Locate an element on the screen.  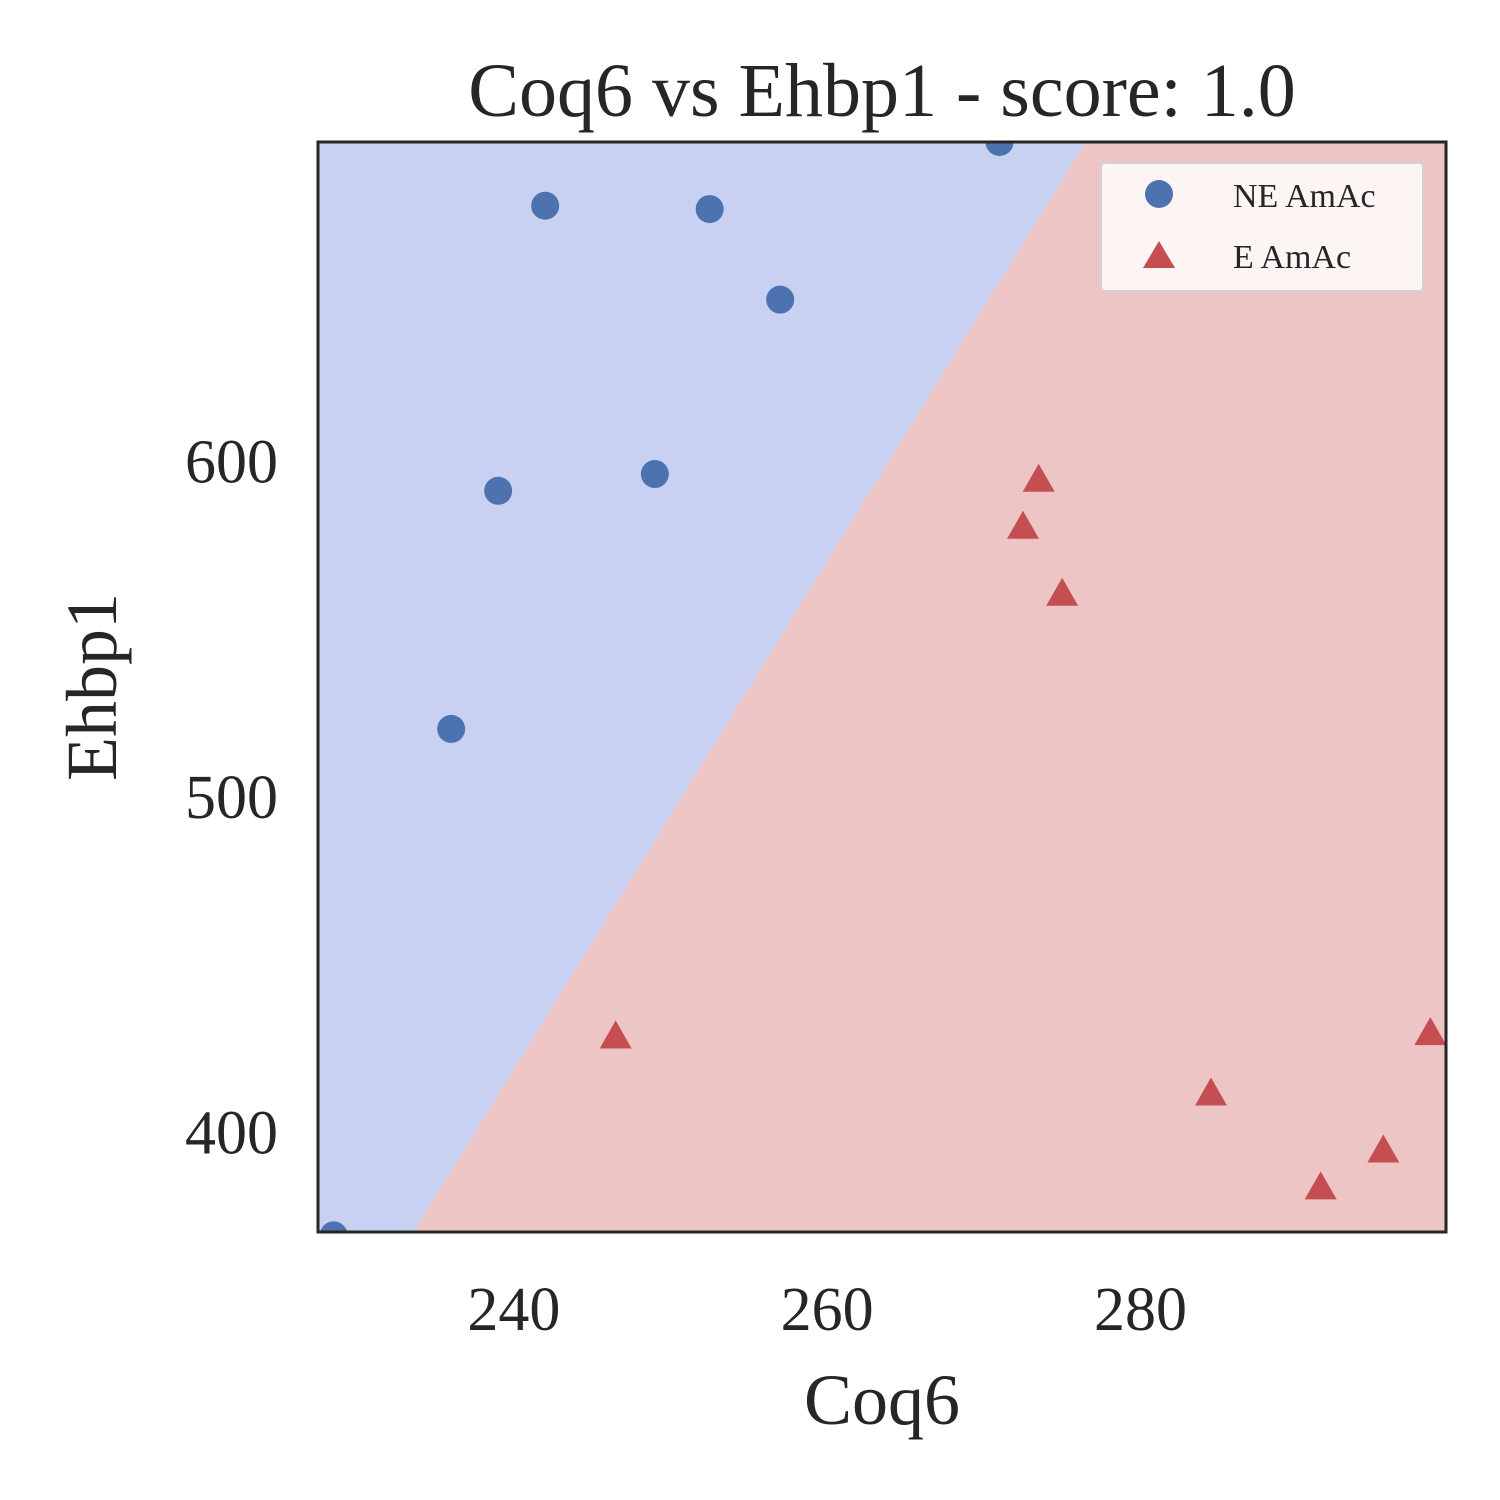
x-tick-label: 260 is located at coordinates (827, 1310).